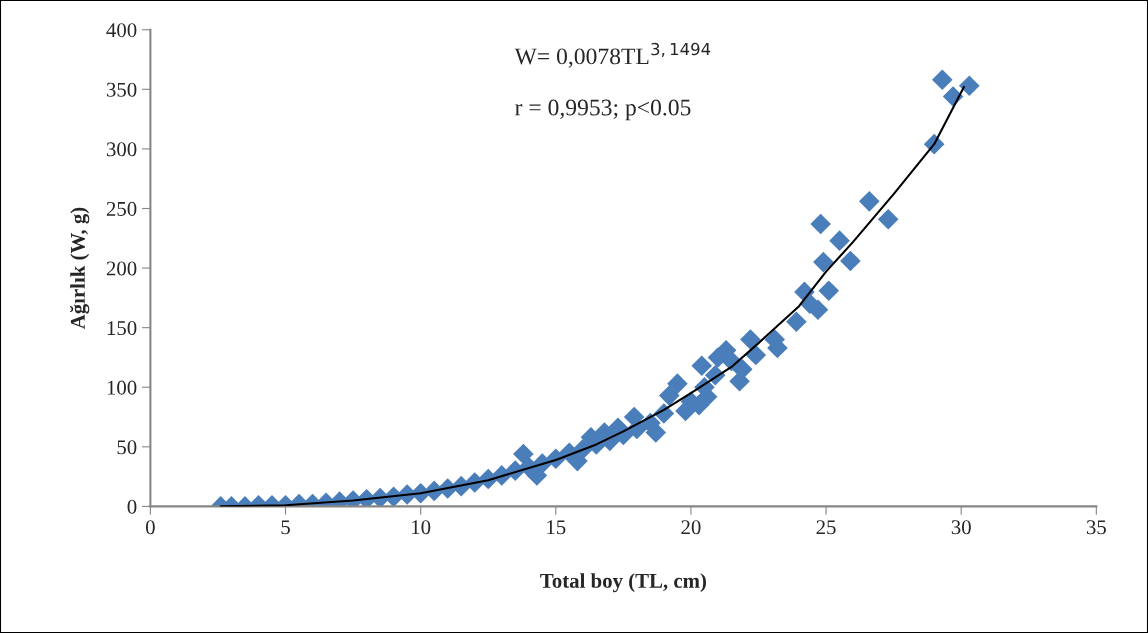 The height and width of the screenshot is (633, 1148). Describe the element at coordinates (623, 583) in the screenshot. I see `x-axis-title: Total boy (TL, cm)` at that location.